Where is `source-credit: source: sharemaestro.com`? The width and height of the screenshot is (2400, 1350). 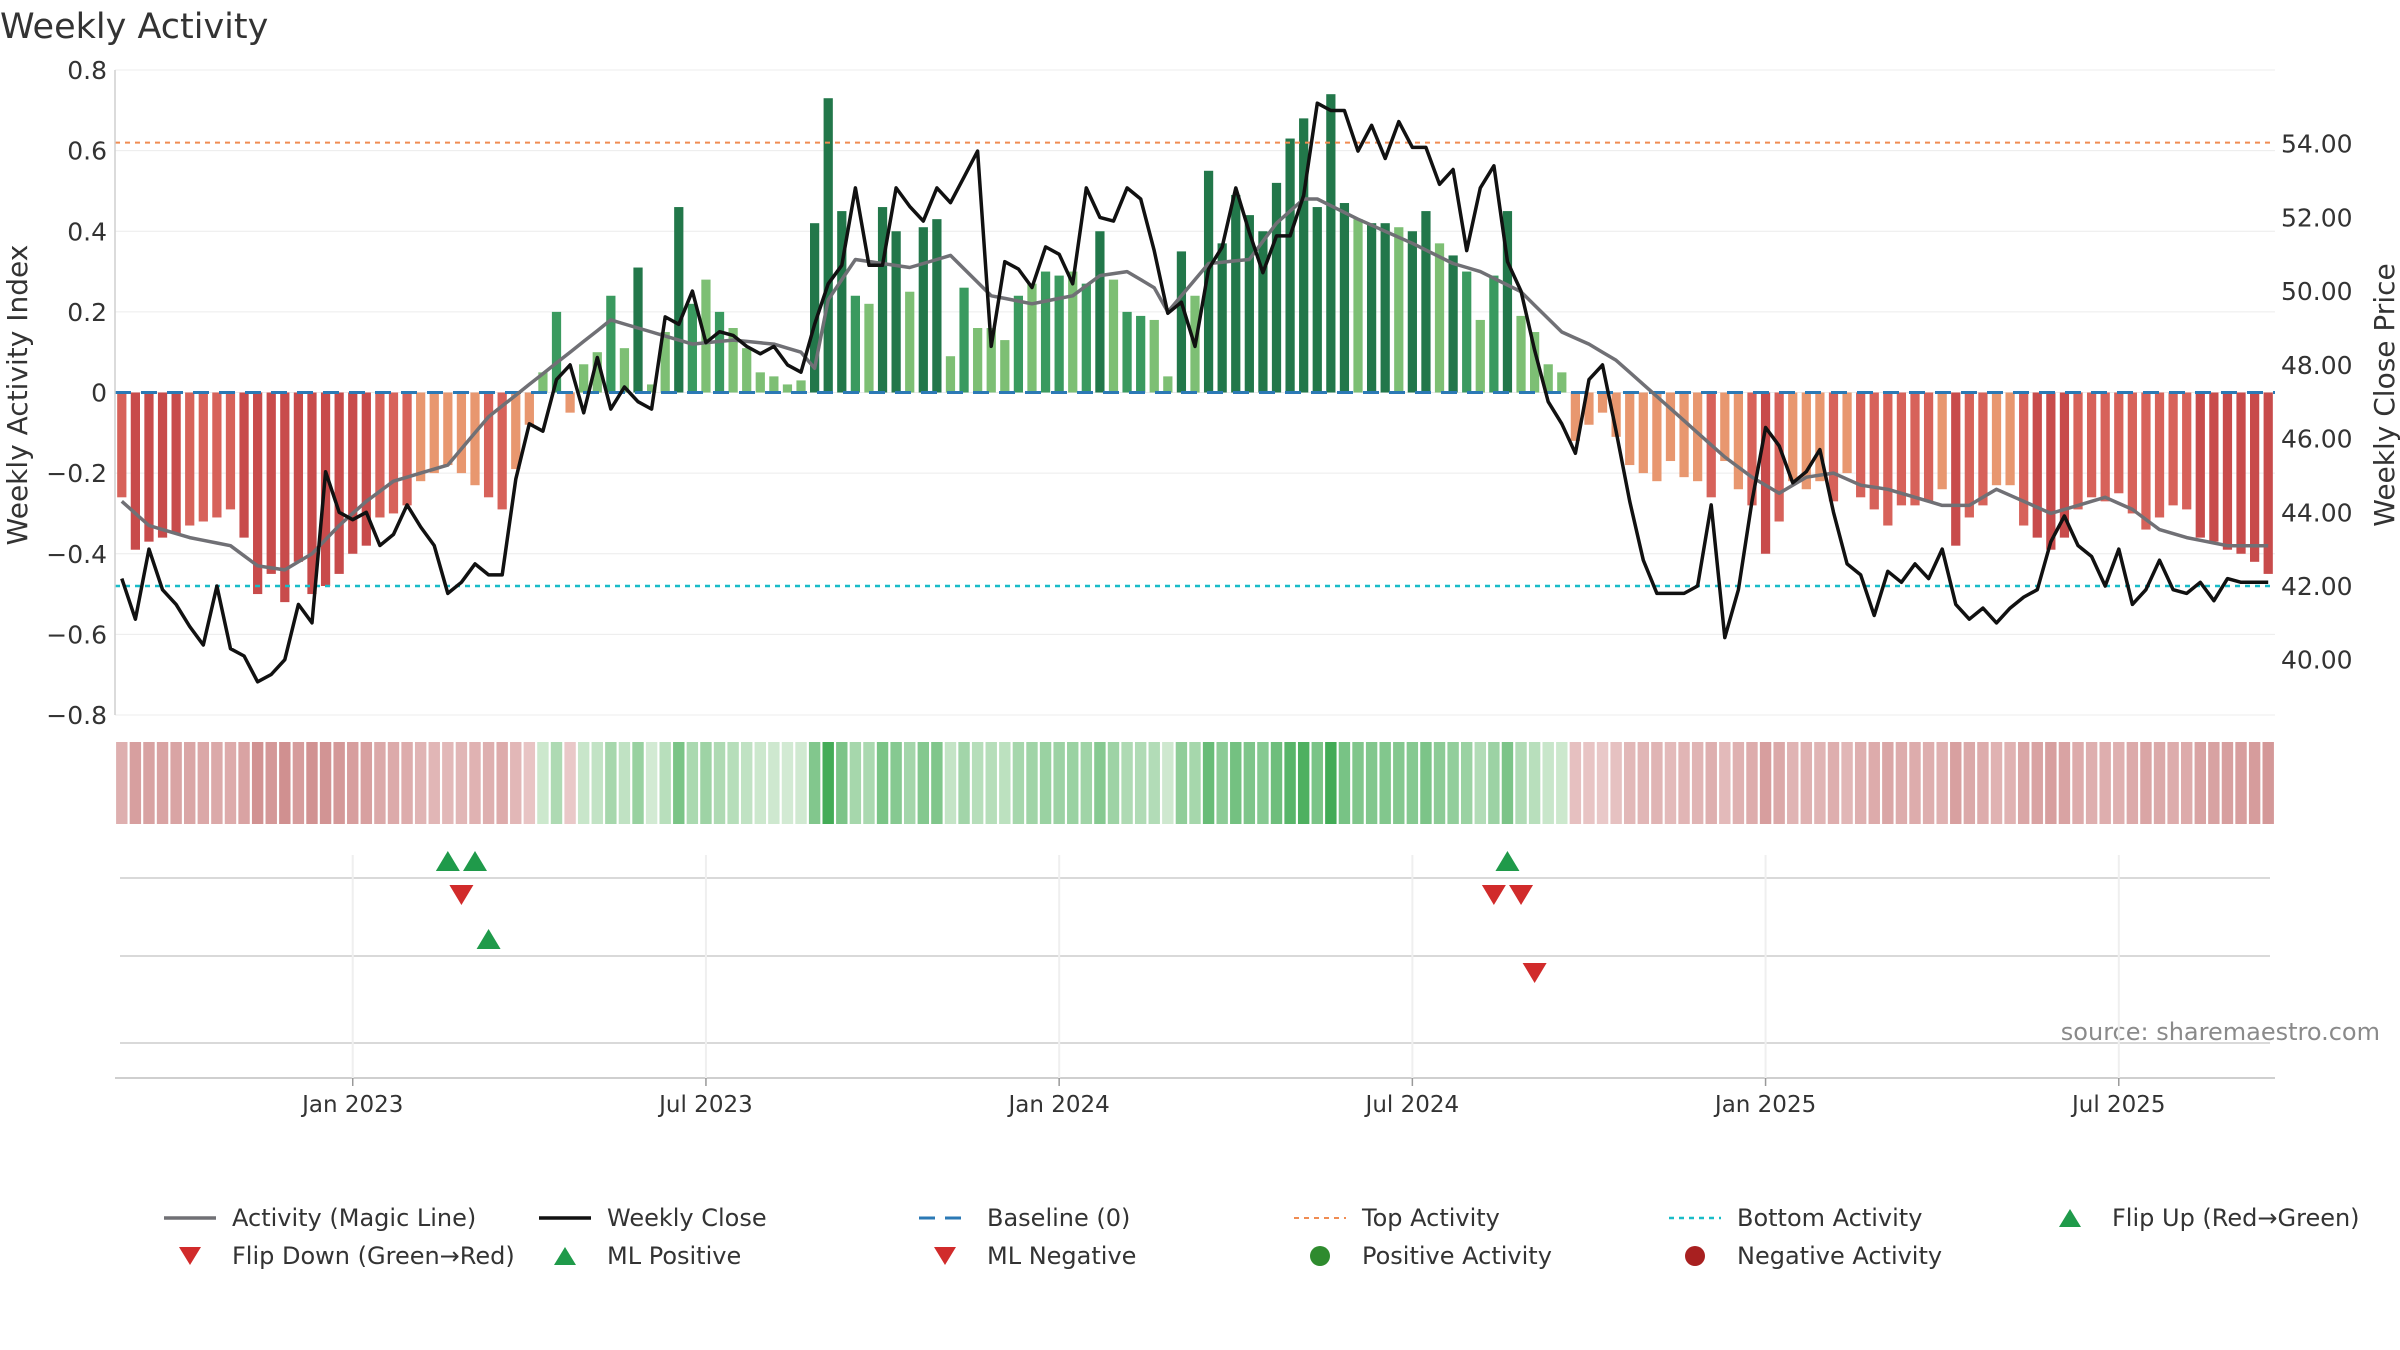
source-credit: source: sharemaestro.com is located at coordinates (2220, 1032).